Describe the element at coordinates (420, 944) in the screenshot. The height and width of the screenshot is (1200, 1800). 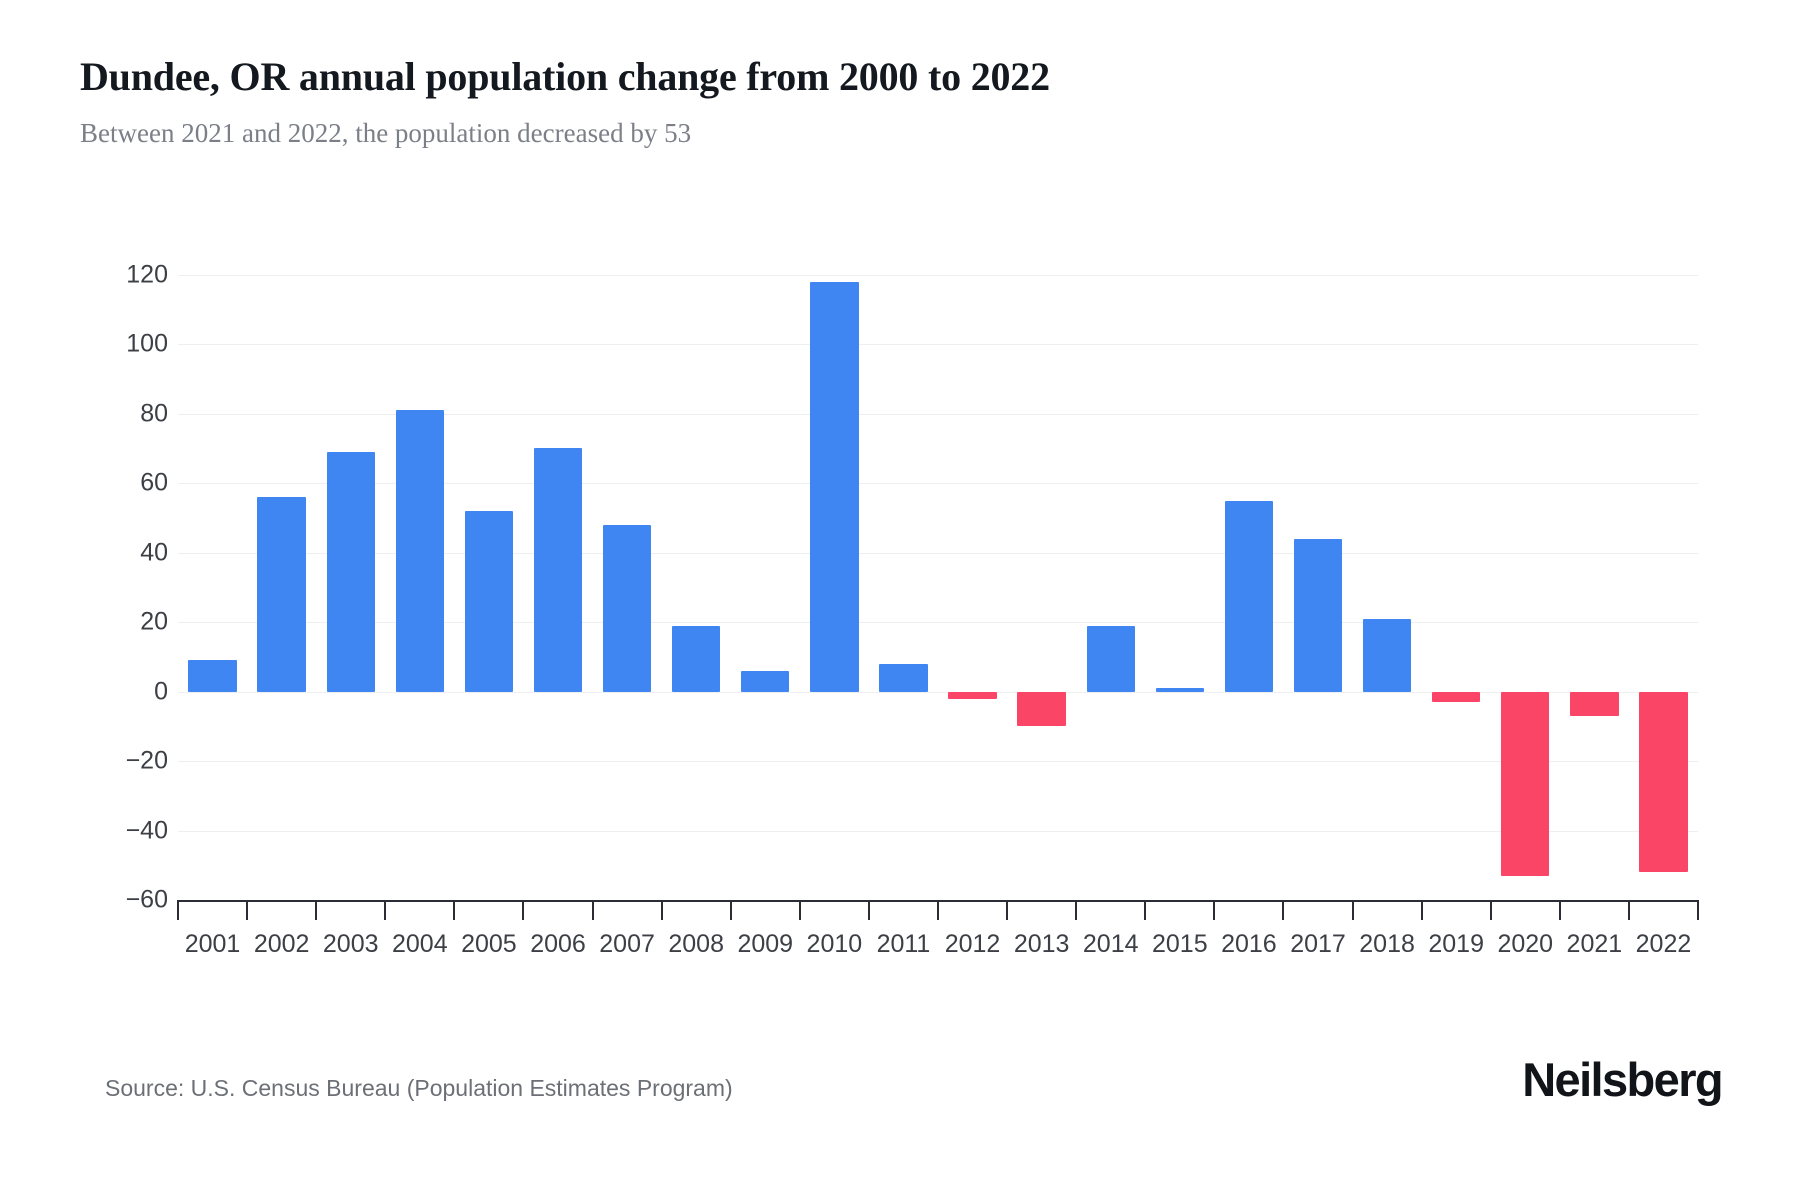
I see `x-axis-tick-label: 2004` at that location.